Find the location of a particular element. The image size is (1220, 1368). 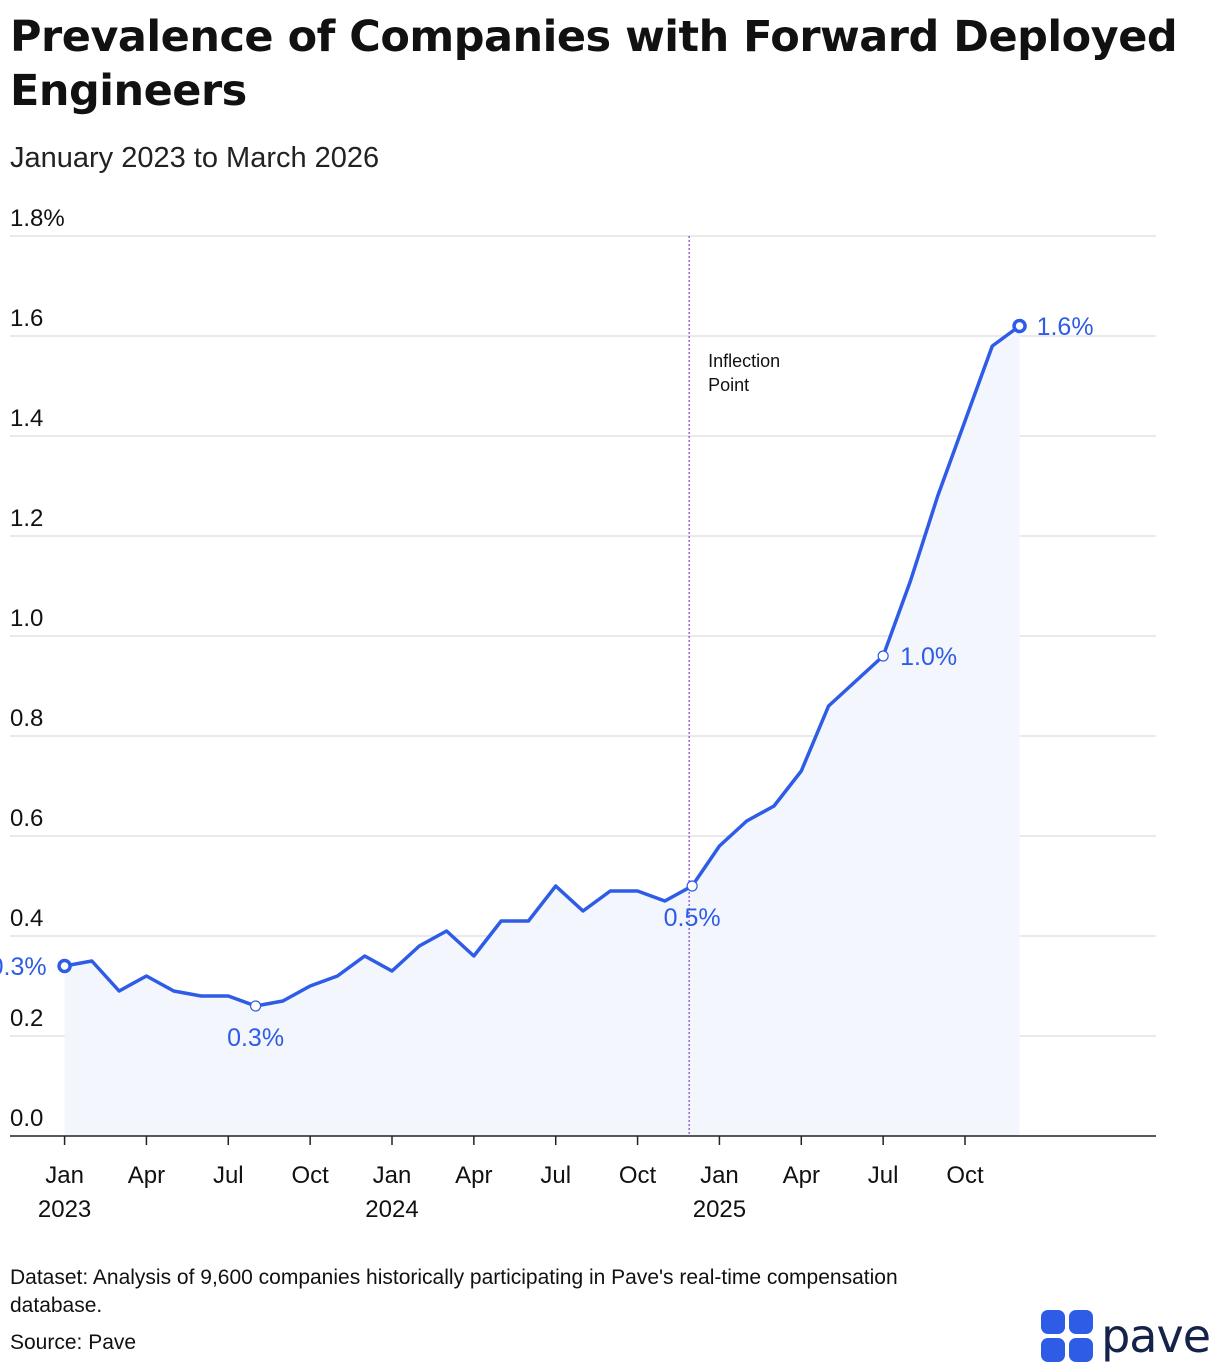

page-subtitle: January 2023 to March 2026 is located at coordinates (195, 158).